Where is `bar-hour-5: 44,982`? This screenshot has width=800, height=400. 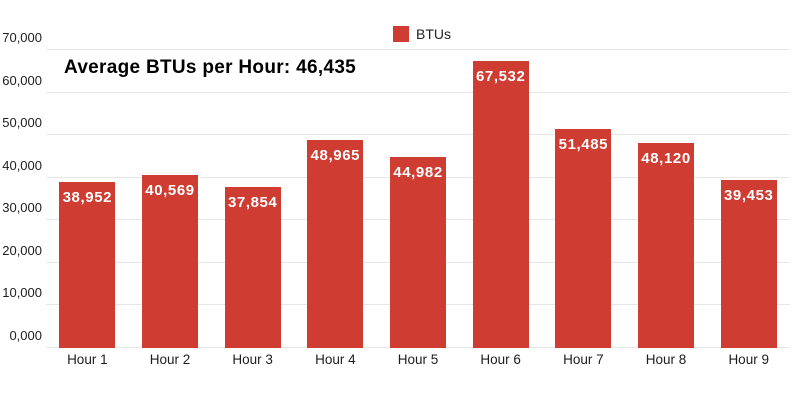 bar-hour-5: 44,982 is located at coordinates (418, 252).